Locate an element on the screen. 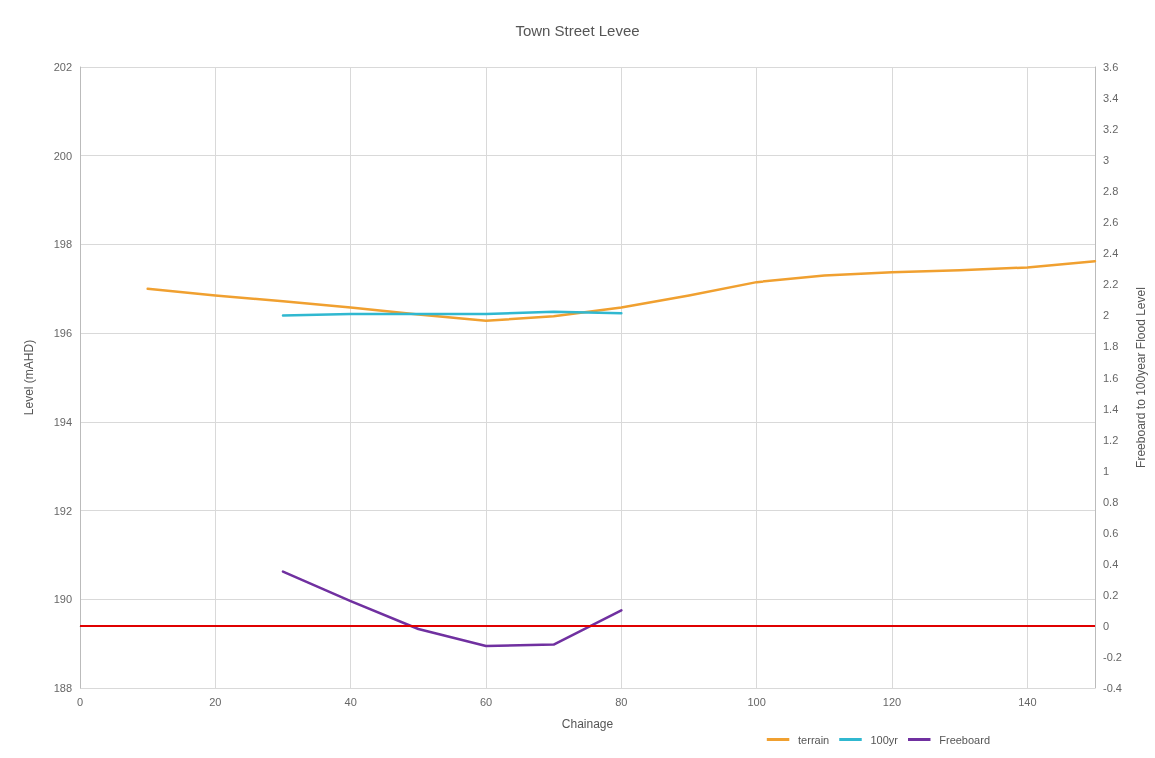 The image size is (1155, 758). y2-tick-label: 1.4 is located at coordinates (1111, 408).